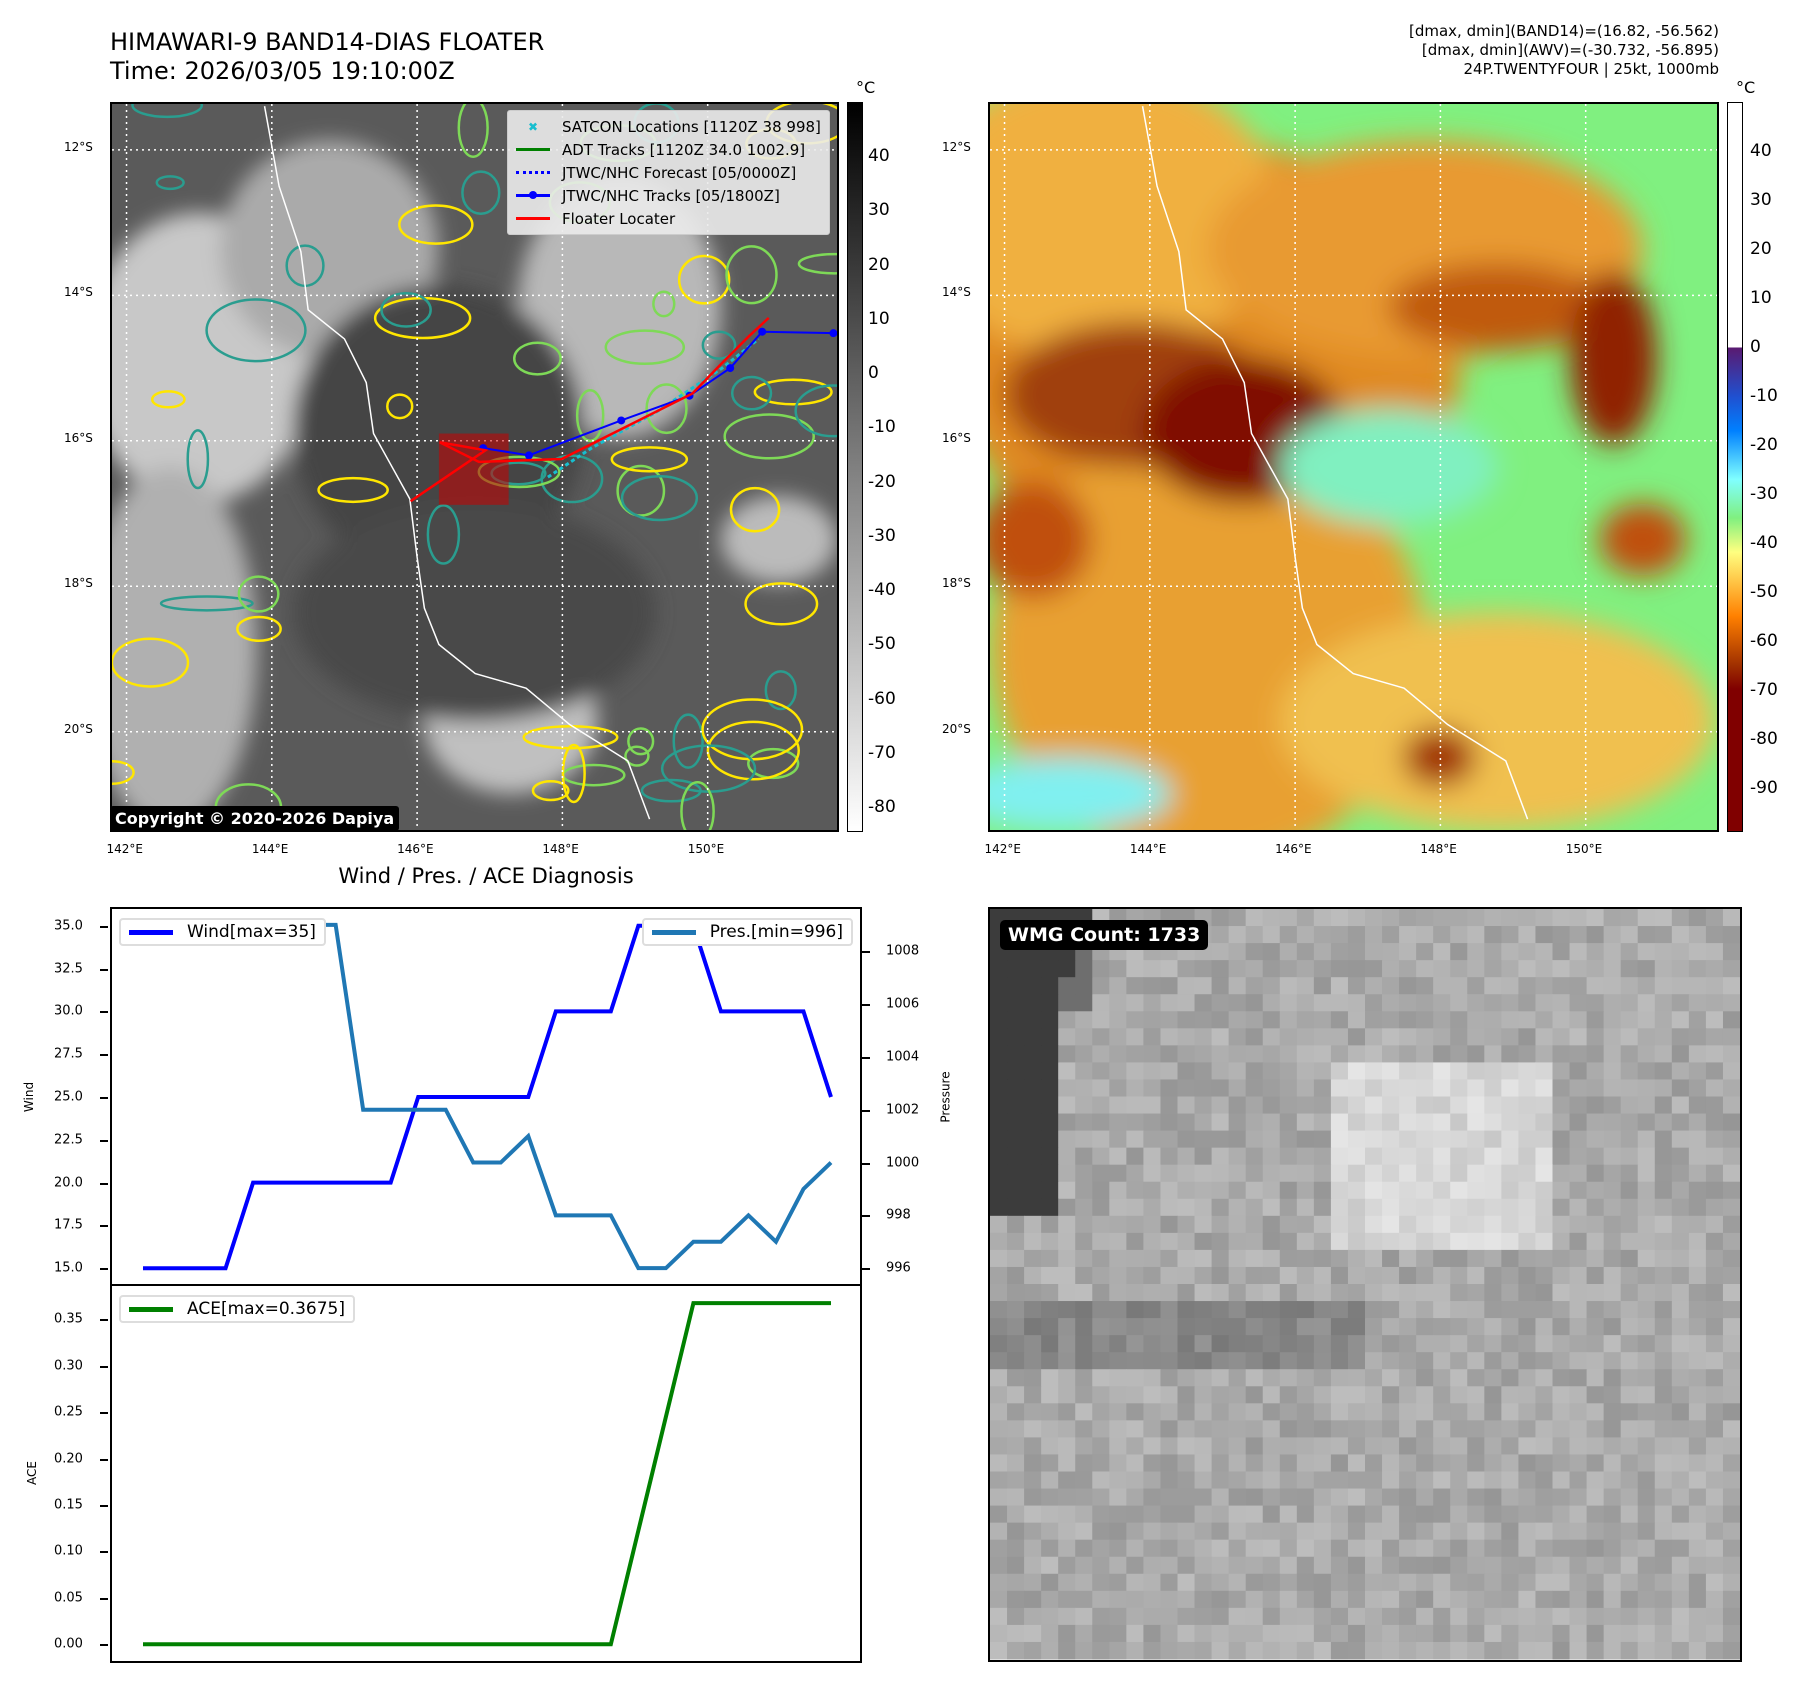 The height and width of the screenshot is (1690, 1801). Describe the element at coordinates (637, 756) in the screenshot. I see `contour-line` at that location.